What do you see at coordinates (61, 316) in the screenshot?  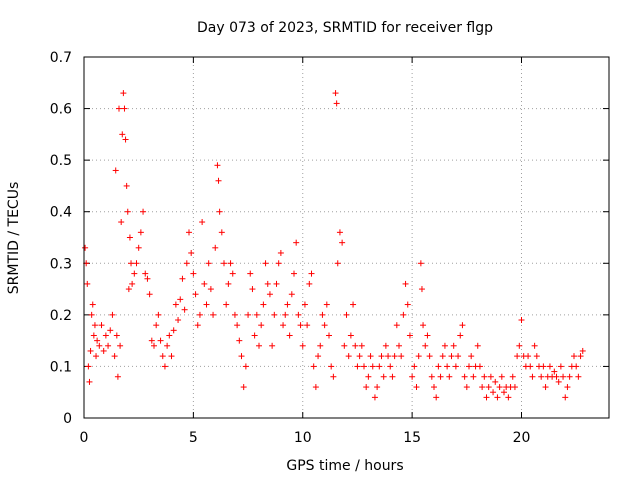 I see `y-tick-label: 0.2` at bounding box center [61, 316].